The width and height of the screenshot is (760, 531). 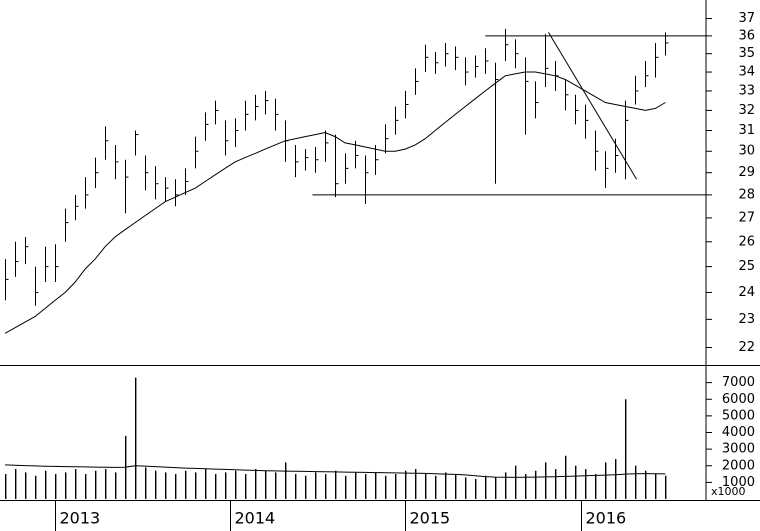 I want to click on x-tick-label: 2013, so click(x=80, y=518).